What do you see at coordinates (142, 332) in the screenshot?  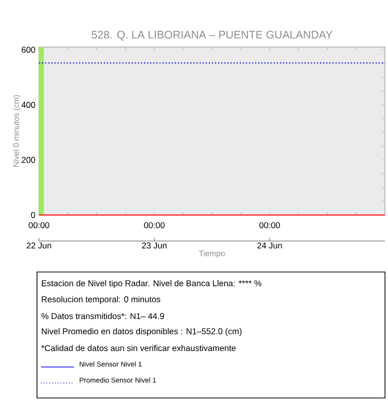 I see `text: Nivel Promedio en datos disponibles : N1–552.0 (cm)` at bounding box center [142, 332].